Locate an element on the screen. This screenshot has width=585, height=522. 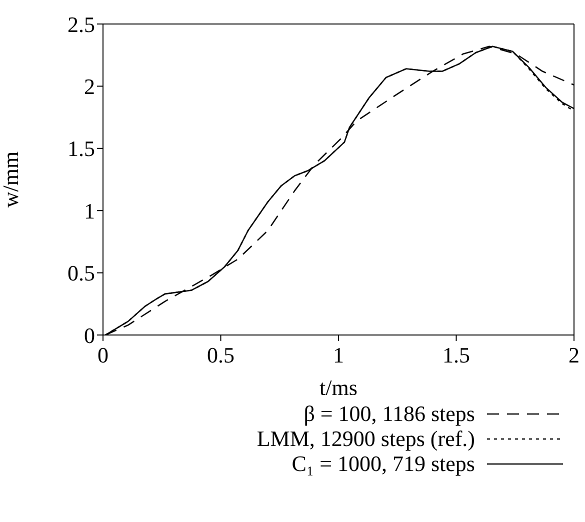
y-tick-label: 0.5 is located at coordinates (81, 273).